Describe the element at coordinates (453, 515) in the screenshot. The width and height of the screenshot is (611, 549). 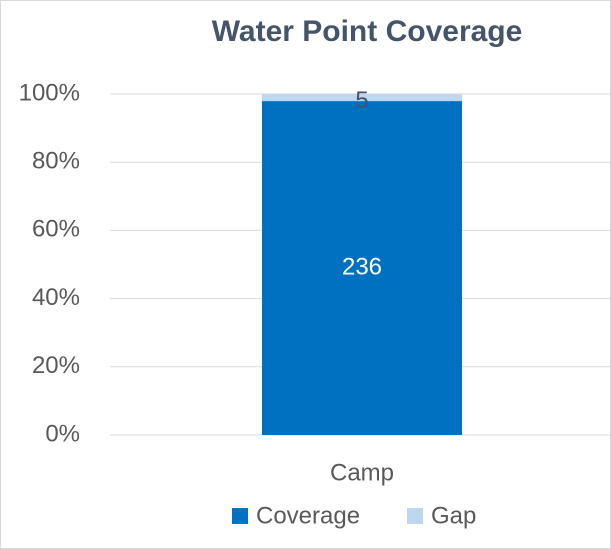
I see `legend-label: Gap` at that location.